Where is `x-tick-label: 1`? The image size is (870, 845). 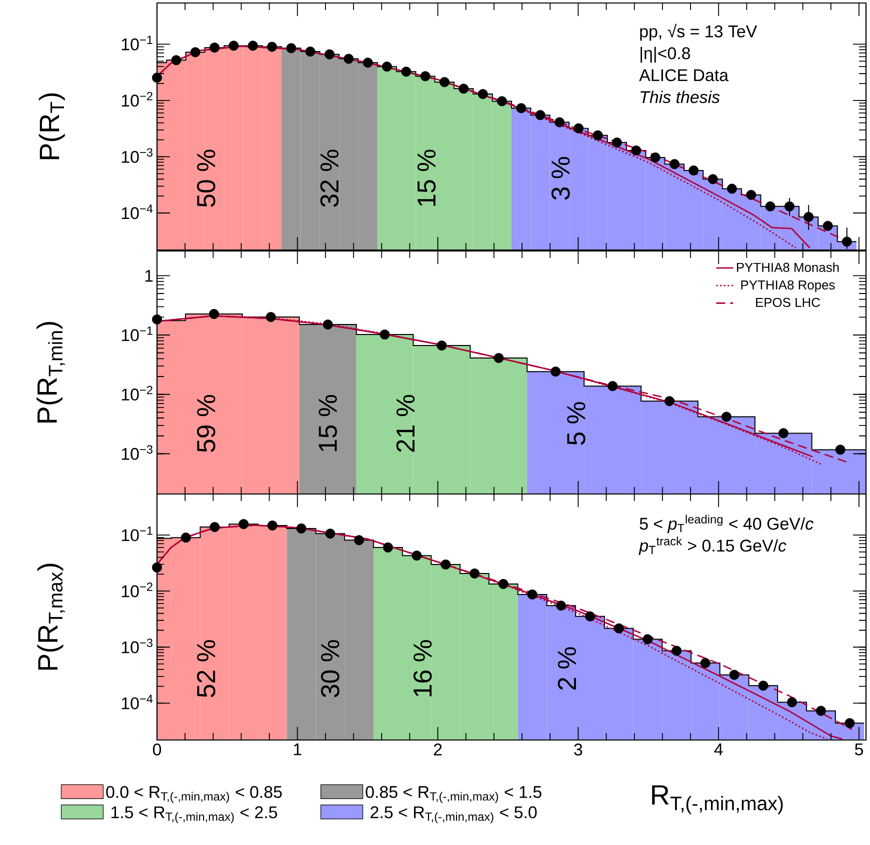 x-tick-label: 1 is located at coordinates (298, 750).